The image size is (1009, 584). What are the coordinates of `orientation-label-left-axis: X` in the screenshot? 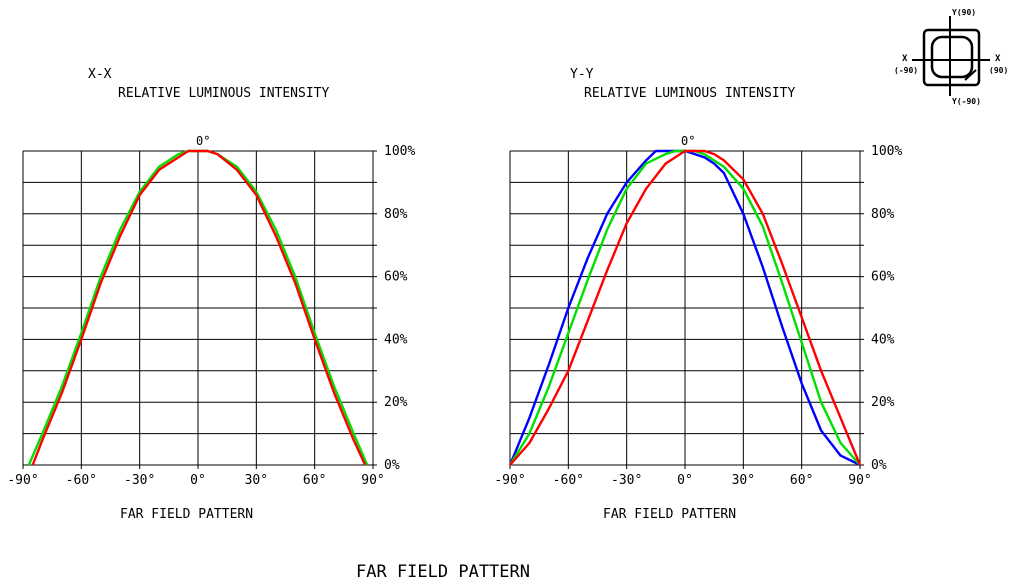 It's located at (905, 59).